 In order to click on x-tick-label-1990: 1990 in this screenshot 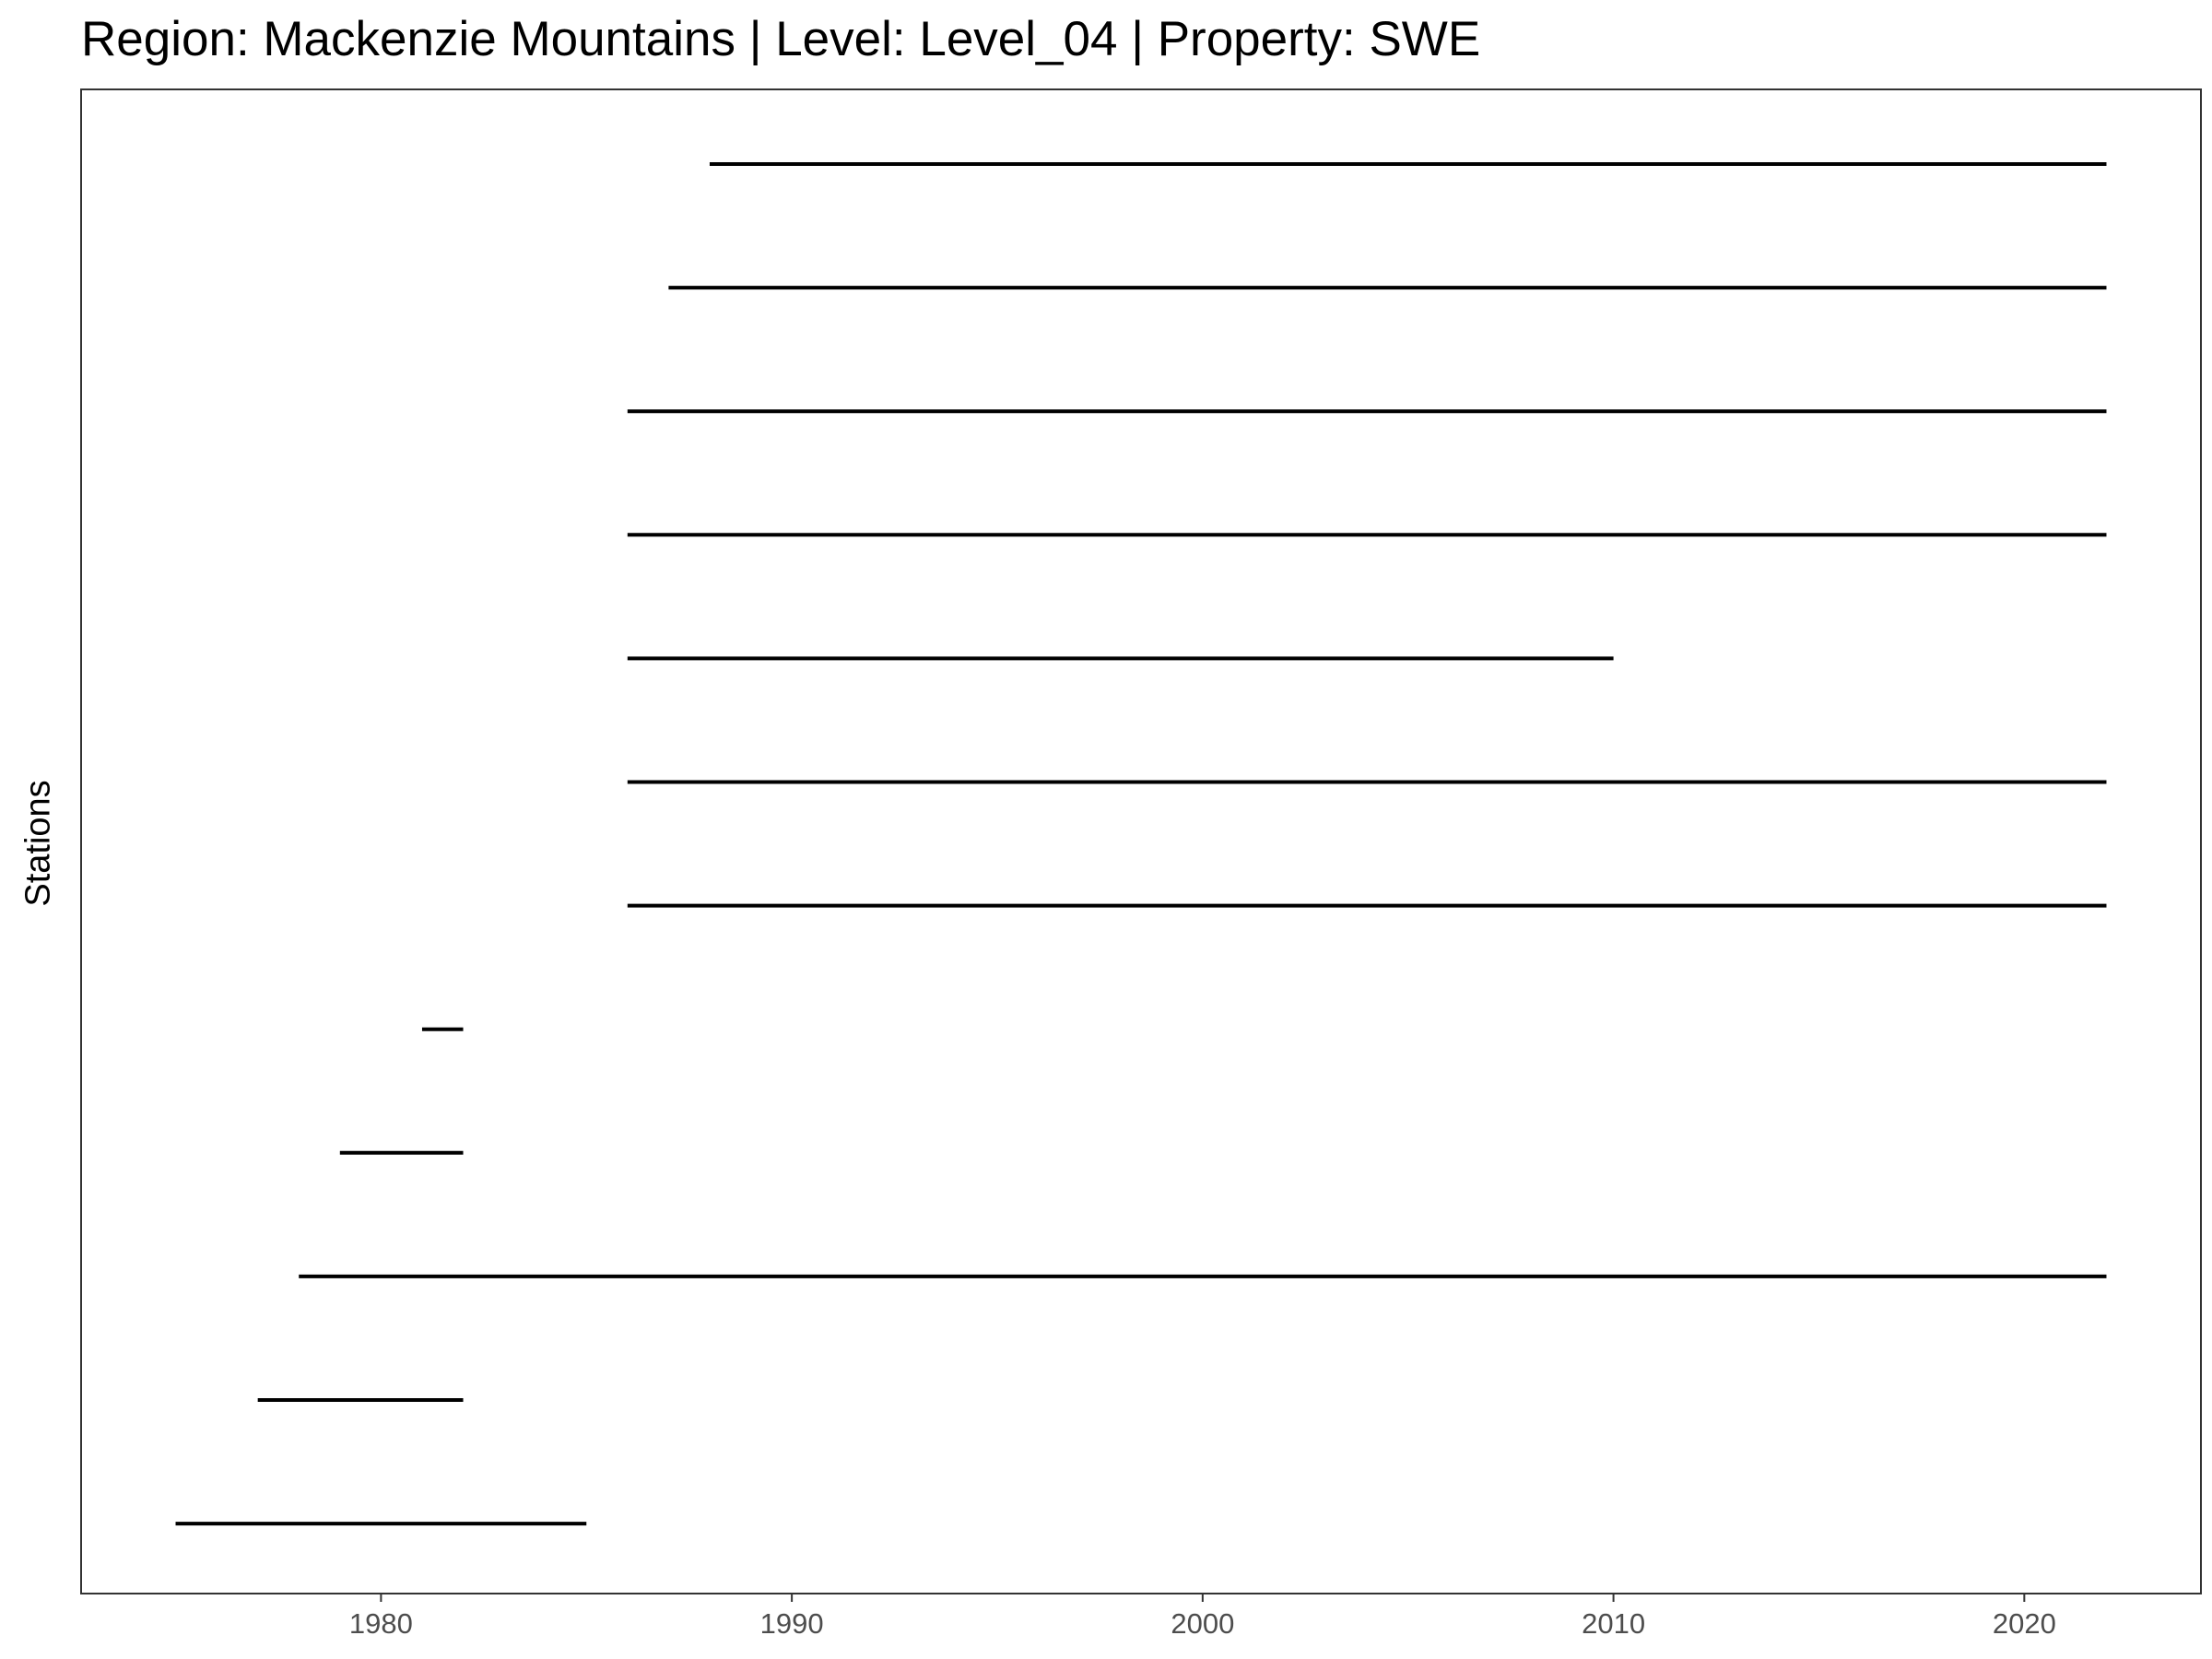, I will do `click(792, 1623)`.